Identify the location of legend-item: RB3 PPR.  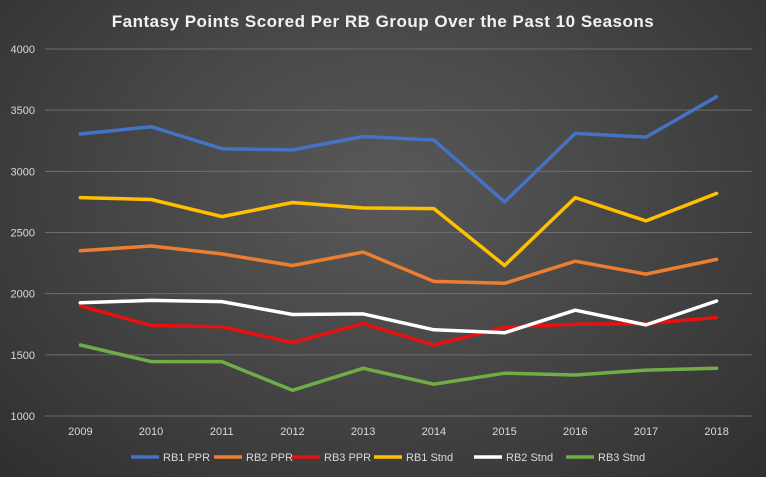
(331, 458).